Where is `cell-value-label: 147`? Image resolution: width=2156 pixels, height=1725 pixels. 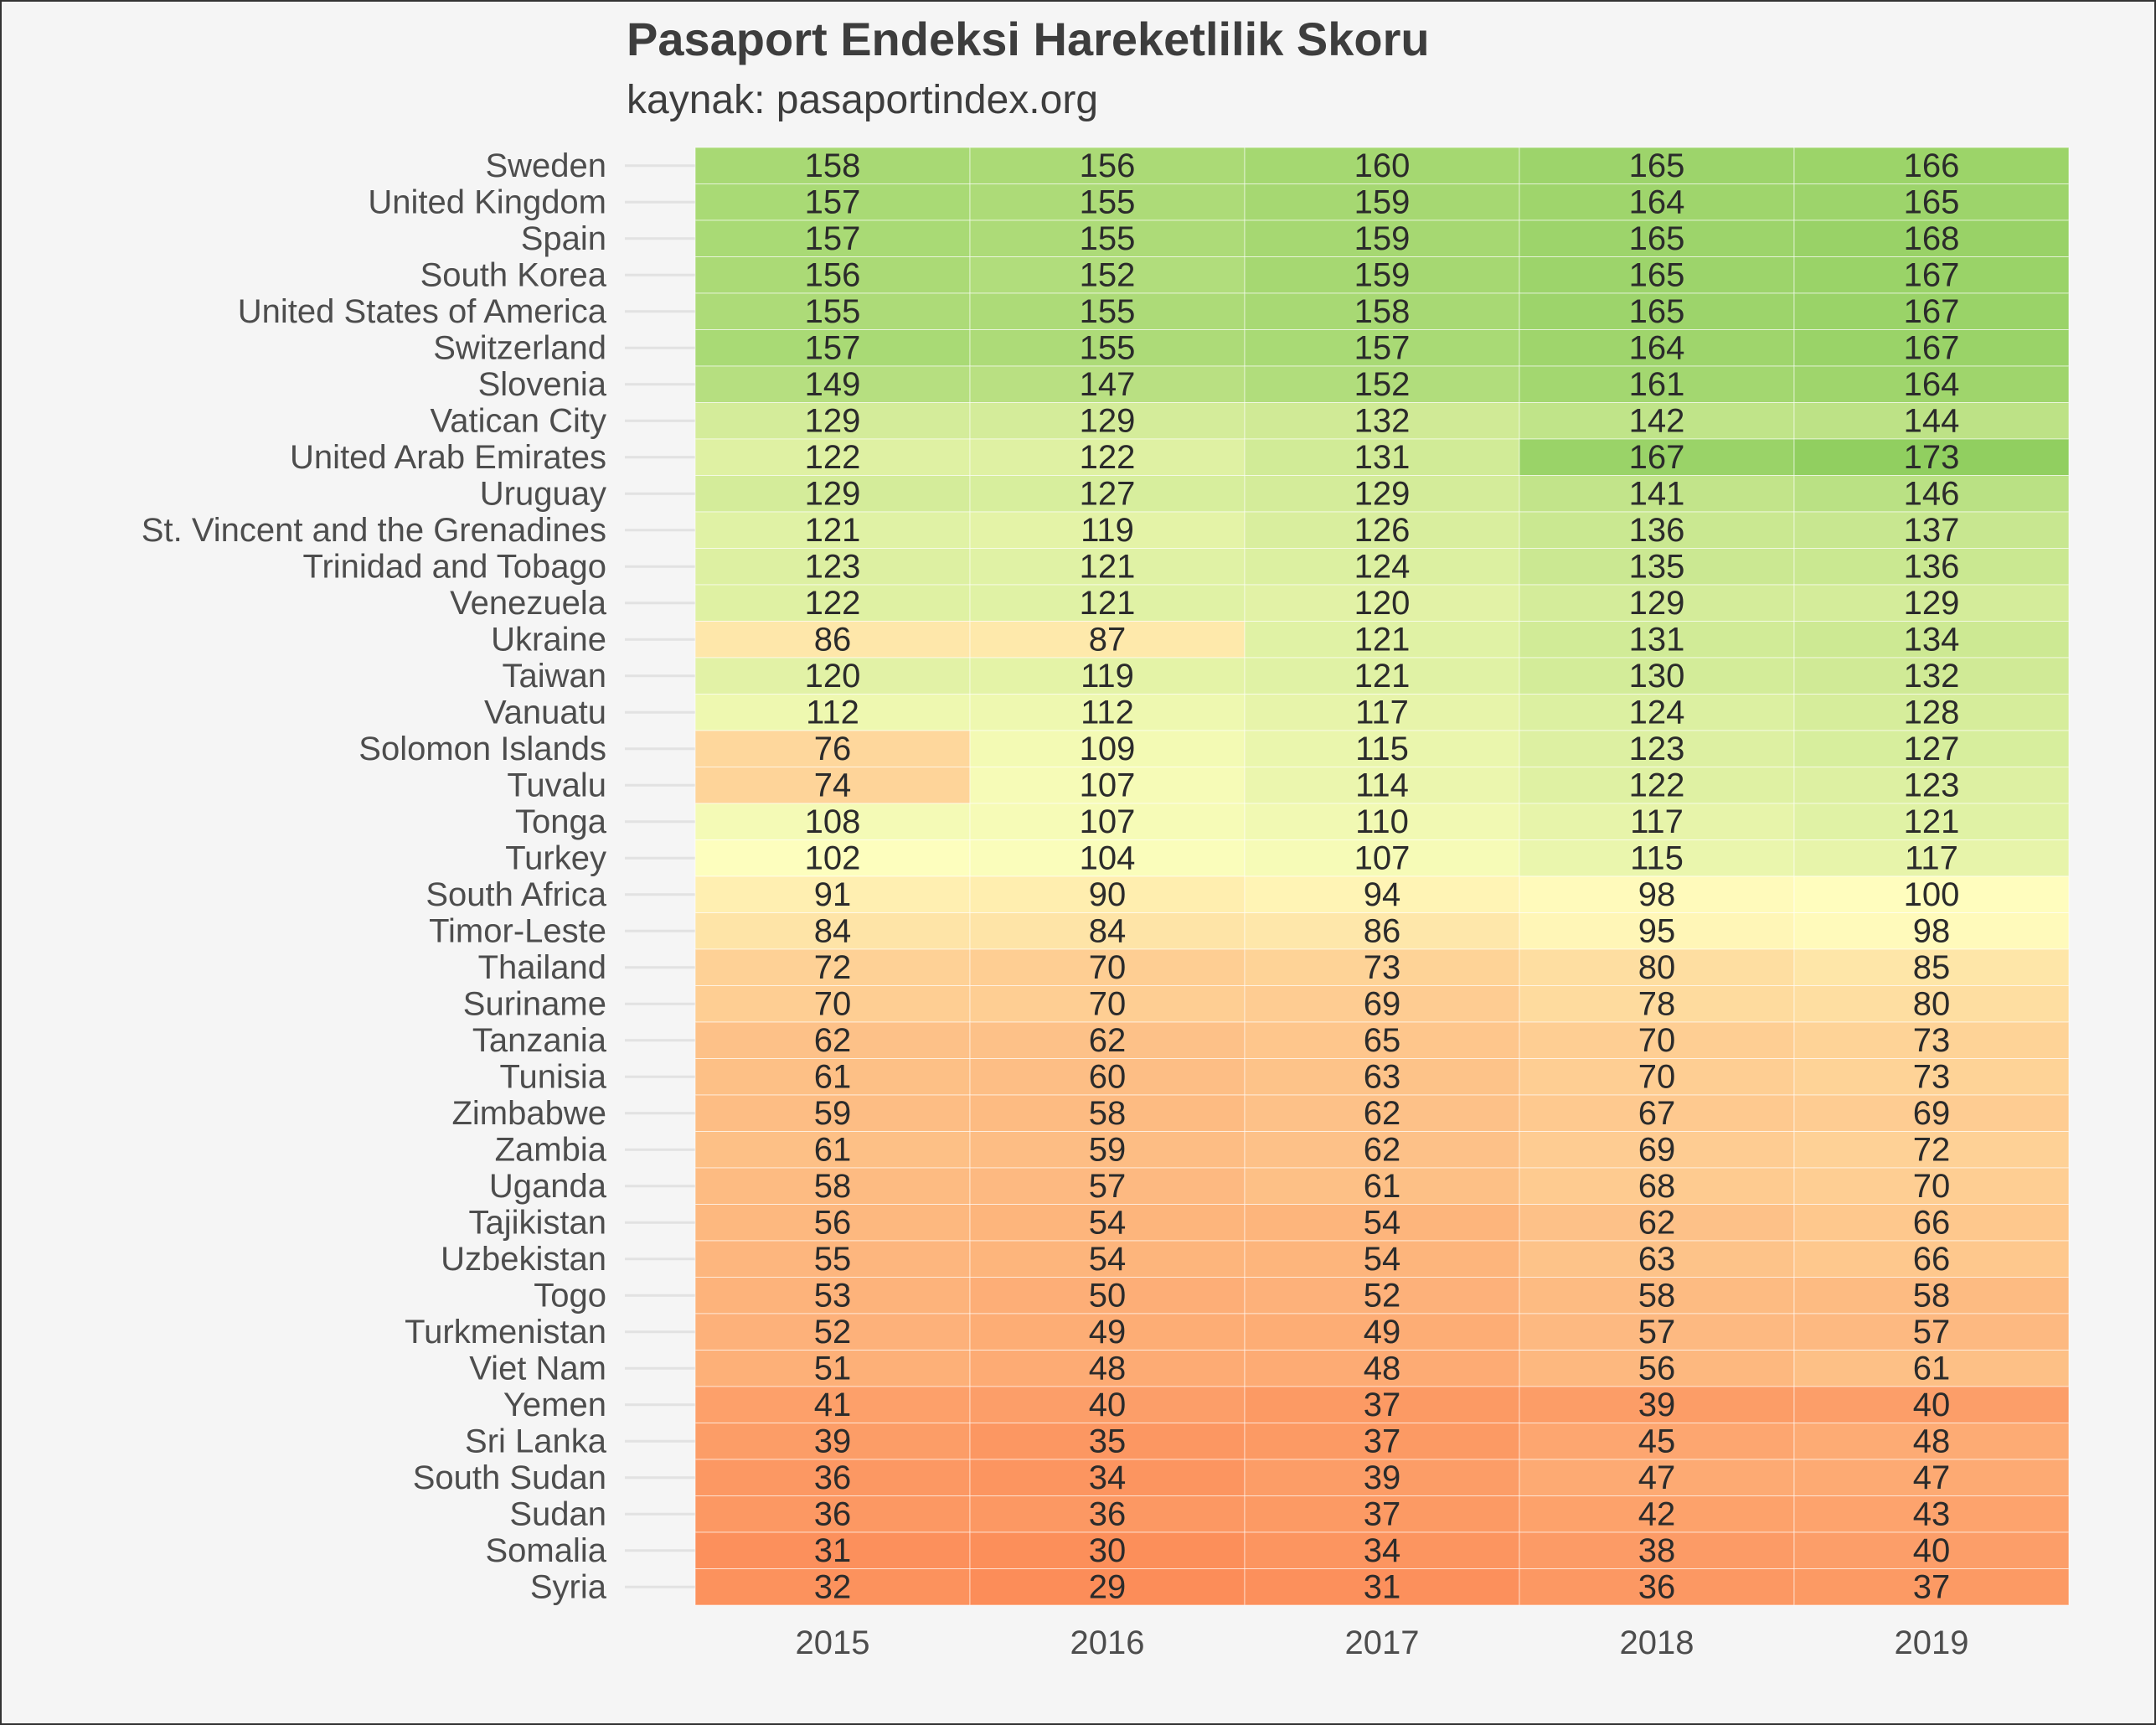
cell-value-label: 147 is located at coordinates (1108, 384).